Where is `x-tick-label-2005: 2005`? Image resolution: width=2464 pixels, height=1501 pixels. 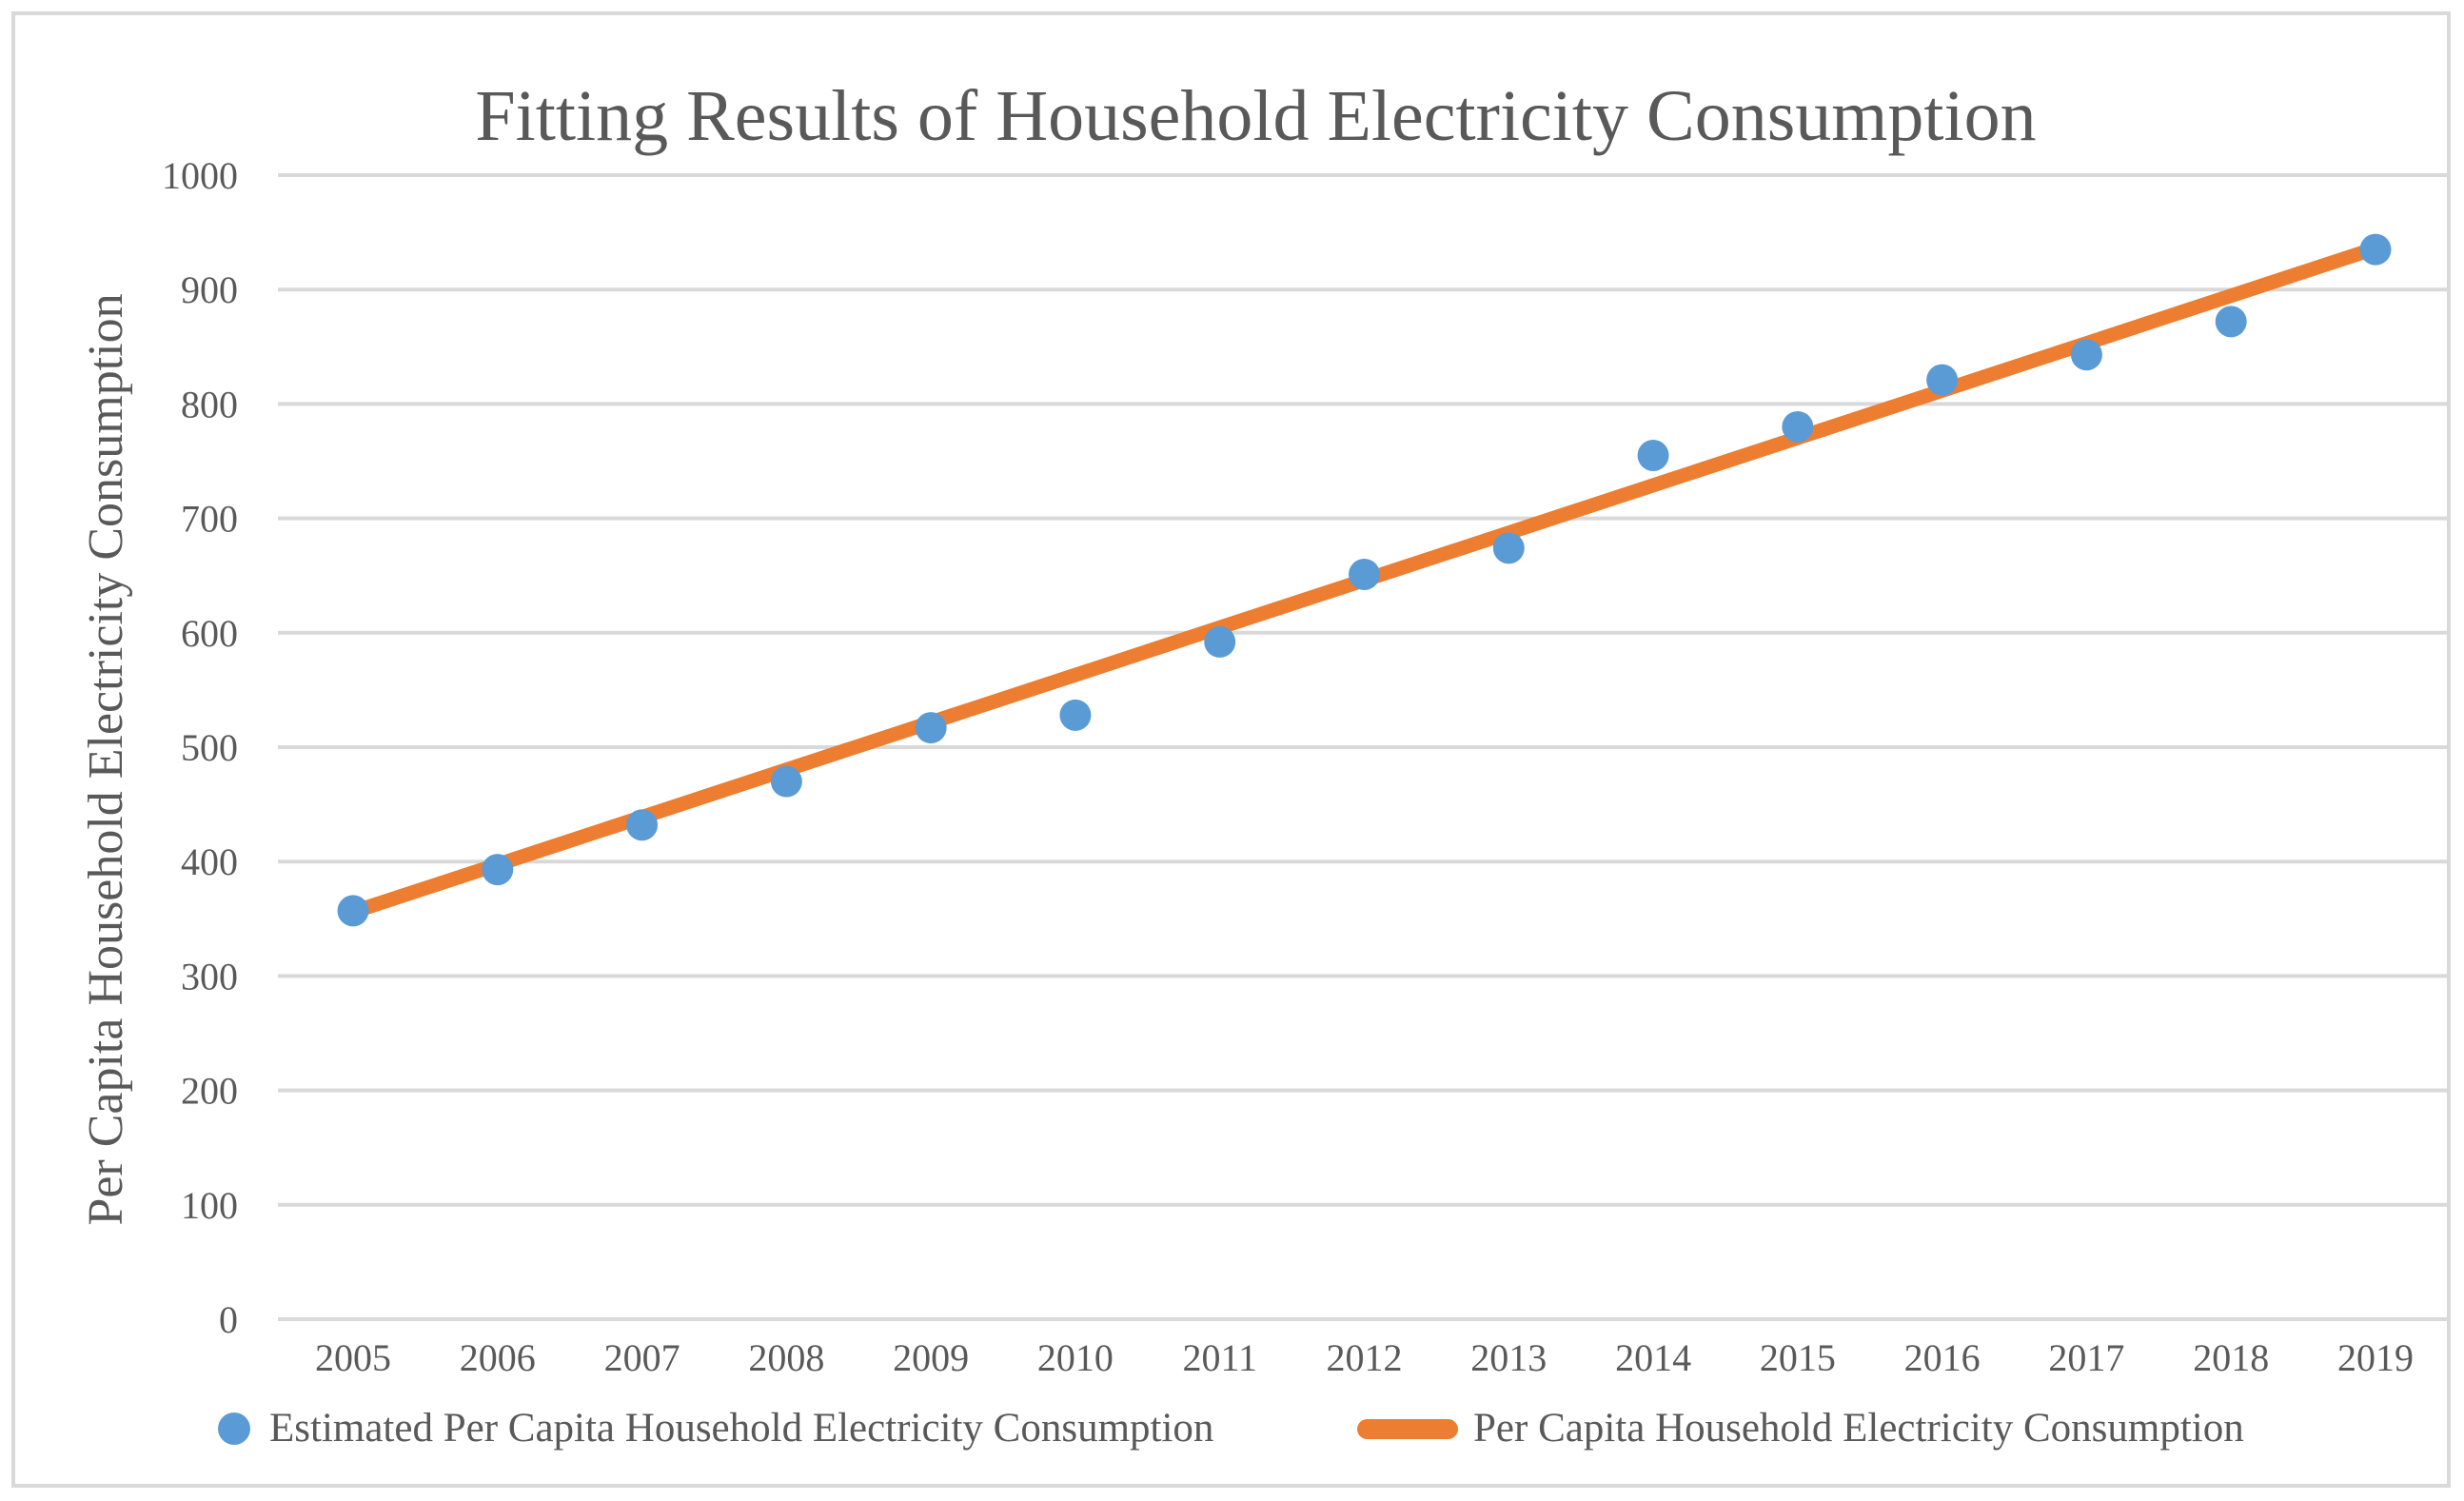 x-tick-label-2005: 2005 is located at coordinates (353, 1357).